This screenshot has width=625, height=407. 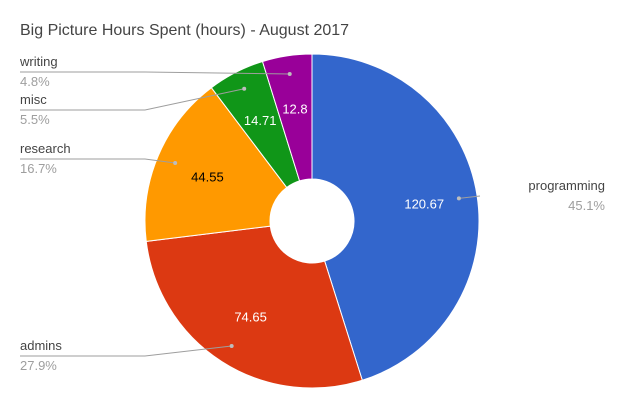 I want to click on callout-name-admins: admins, so click(x=41, y=345).